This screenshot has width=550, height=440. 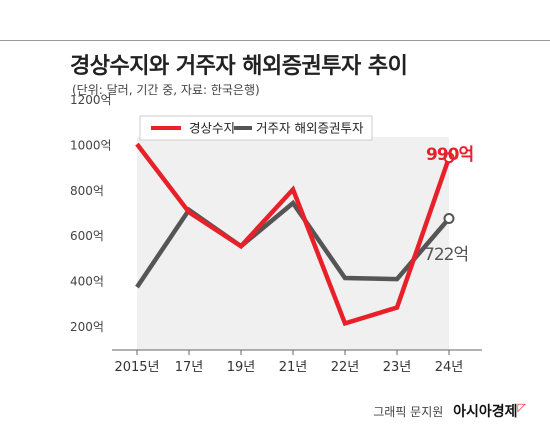 What do you see at coordinates (449, 367) in the screenshot?
I see `x-tick-label: 24년` at bounding box center [449, 367].